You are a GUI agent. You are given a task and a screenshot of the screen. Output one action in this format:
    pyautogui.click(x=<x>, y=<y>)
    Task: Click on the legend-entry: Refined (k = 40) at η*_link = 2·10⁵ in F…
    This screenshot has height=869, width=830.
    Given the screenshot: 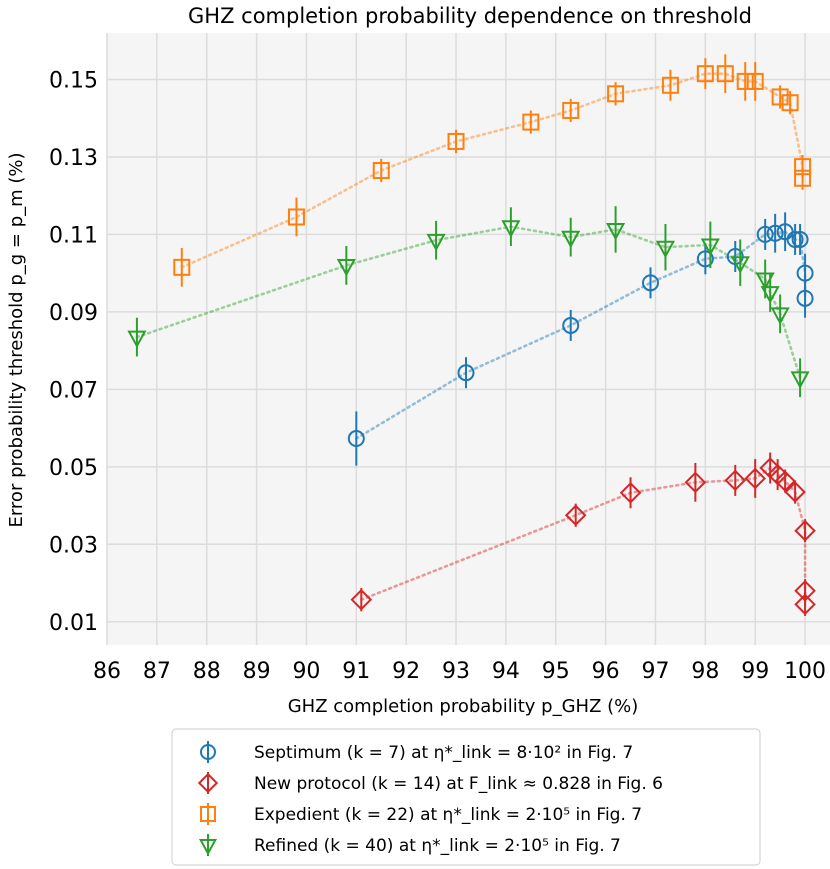 What is the action you would take?
    pyautogui.click(x=437, y=846)
    